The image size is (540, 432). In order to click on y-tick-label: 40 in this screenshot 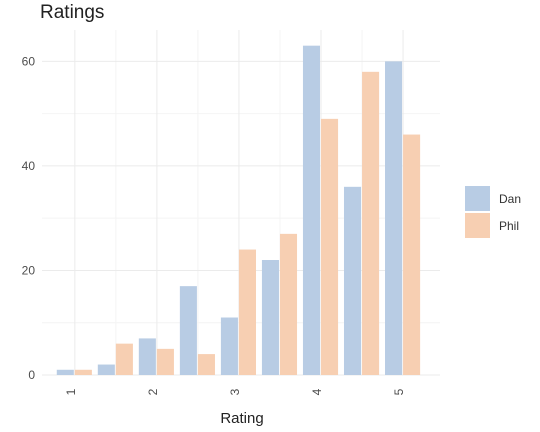, I will do `click(29, 166)`.